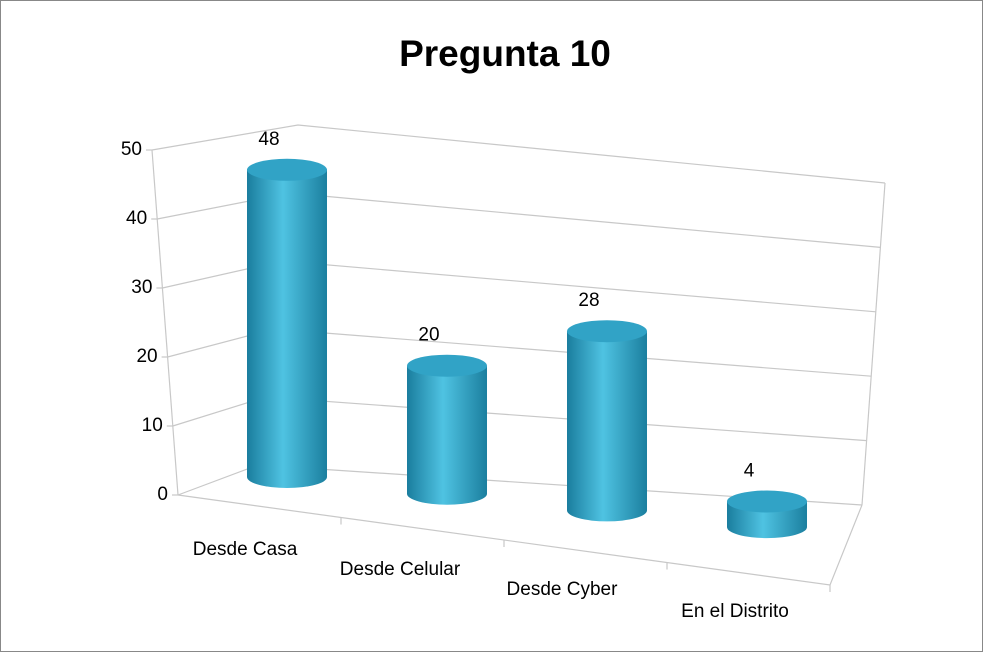 This screenshot has height=653, width=984. I want to click on y-tick-label: 20, so click(146, 356).